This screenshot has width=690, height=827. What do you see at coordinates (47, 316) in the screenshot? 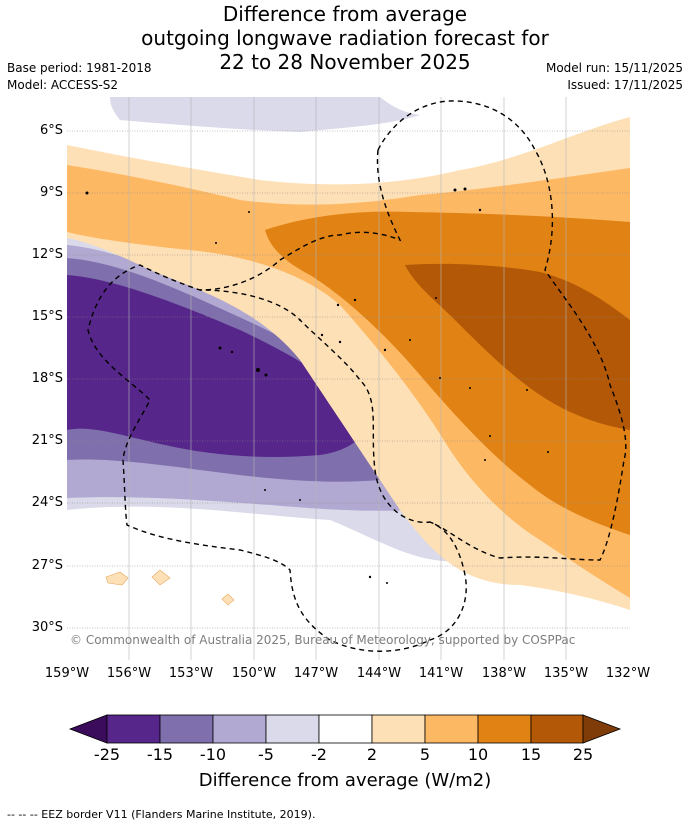
I see `y-tick-label: 15°S` at bounding box center [47, 316].